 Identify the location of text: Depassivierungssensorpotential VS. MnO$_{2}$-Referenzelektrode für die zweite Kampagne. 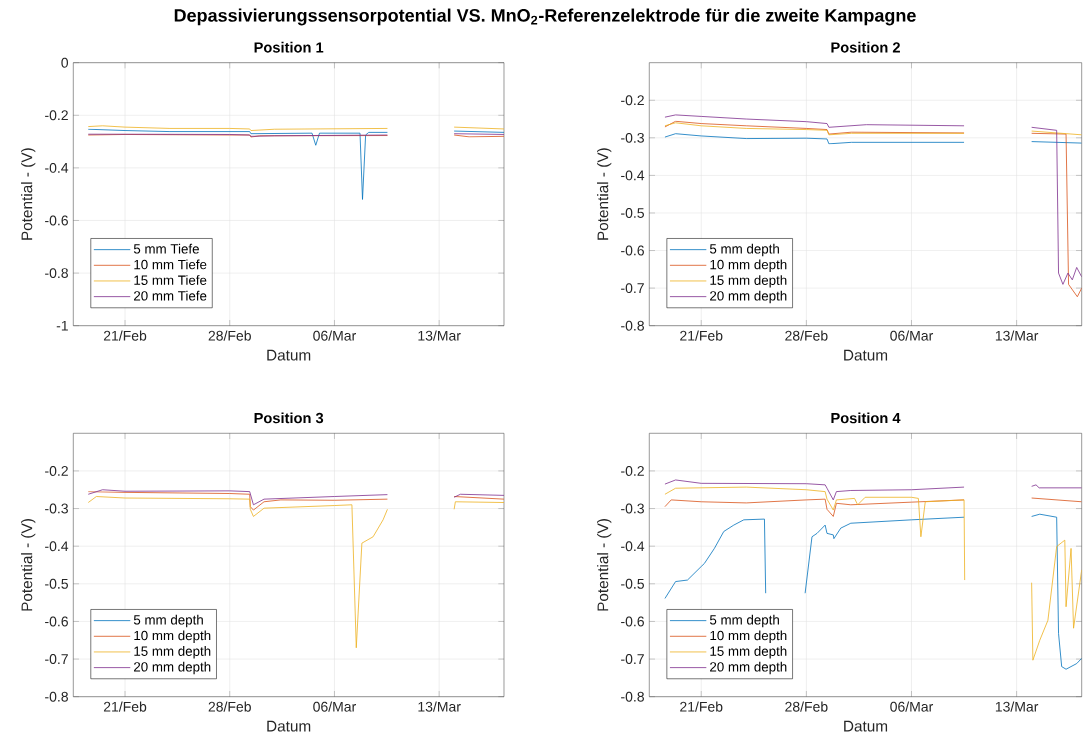
(545, 17).